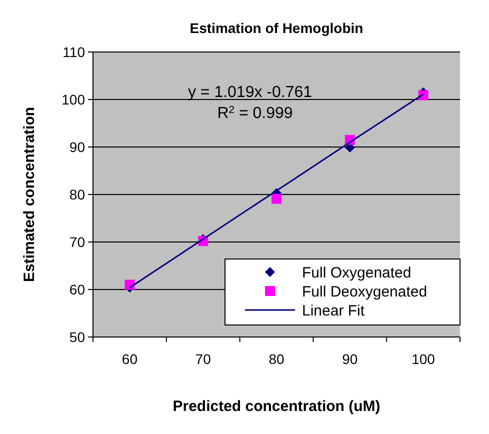 The height and width of the screenshot is (434, 489). Describe the element at coordinates (277, 28) in the screenshot. I see `chart-title: Estimation of Hemoglobin` at that location.